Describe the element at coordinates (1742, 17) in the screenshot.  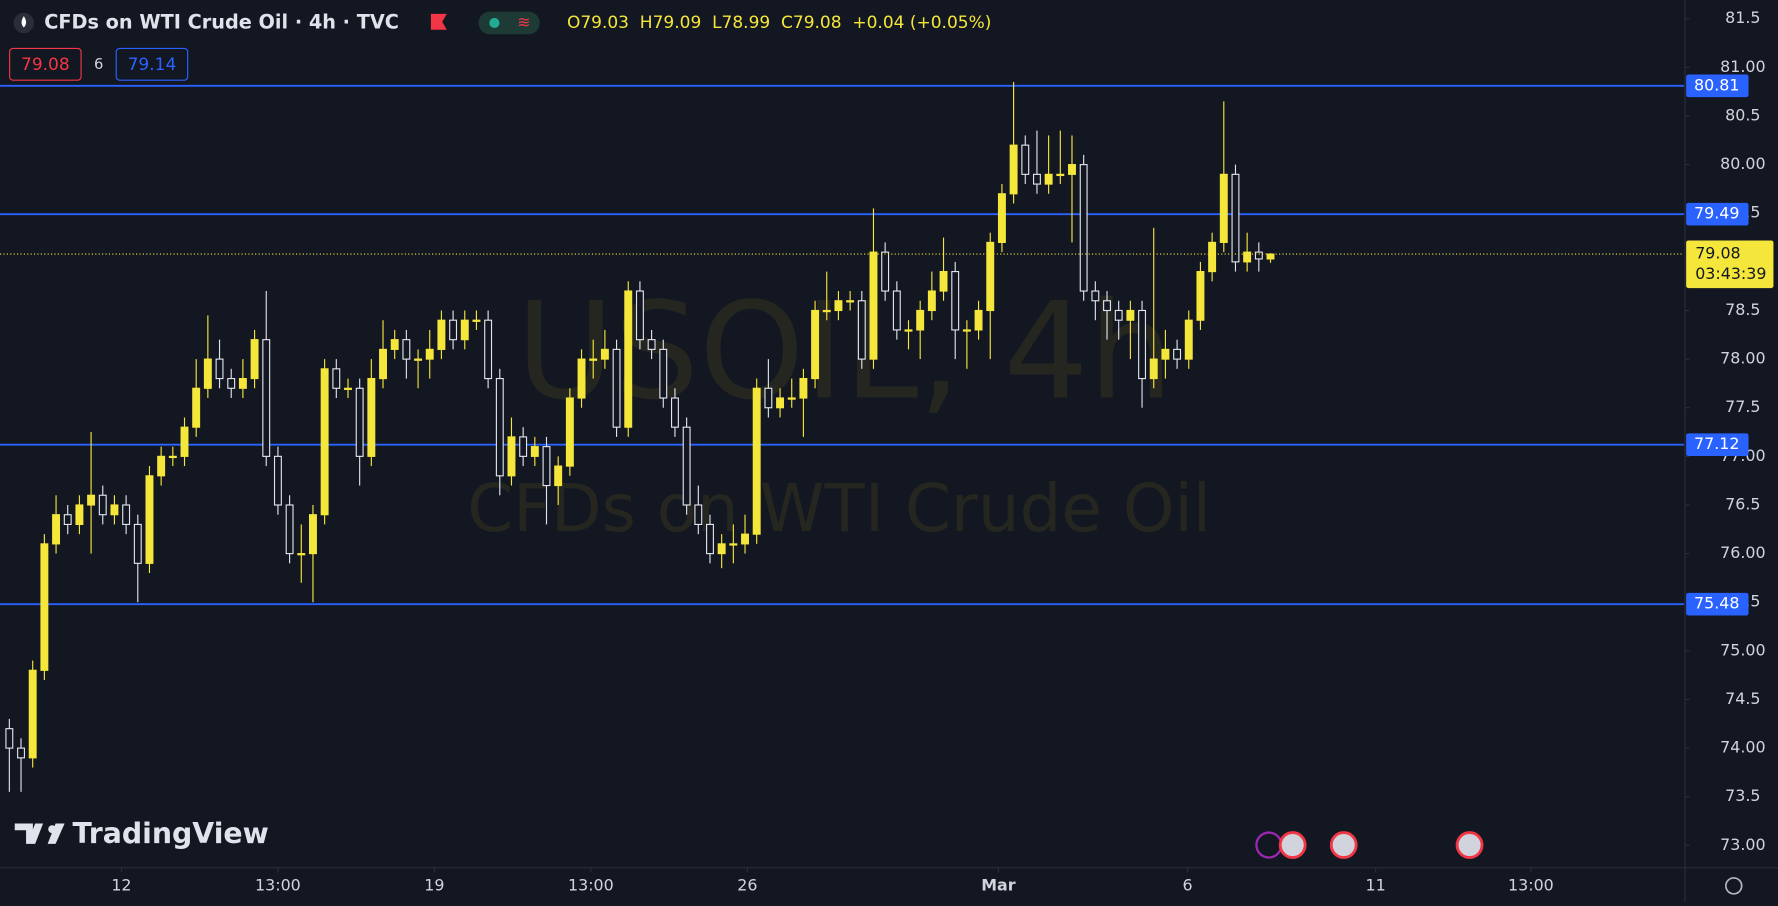
I see `y-tick-label: 81.5` at that location.